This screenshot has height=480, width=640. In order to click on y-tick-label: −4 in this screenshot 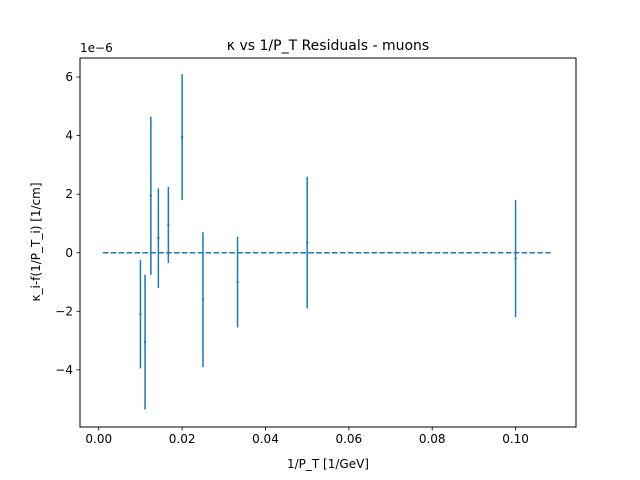, I will do `click(64, 370)`.